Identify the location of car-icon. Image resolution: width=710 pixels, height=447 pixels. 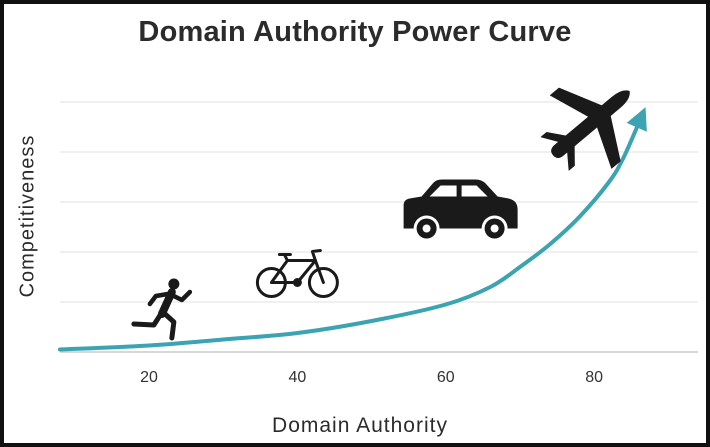
(460, 210).